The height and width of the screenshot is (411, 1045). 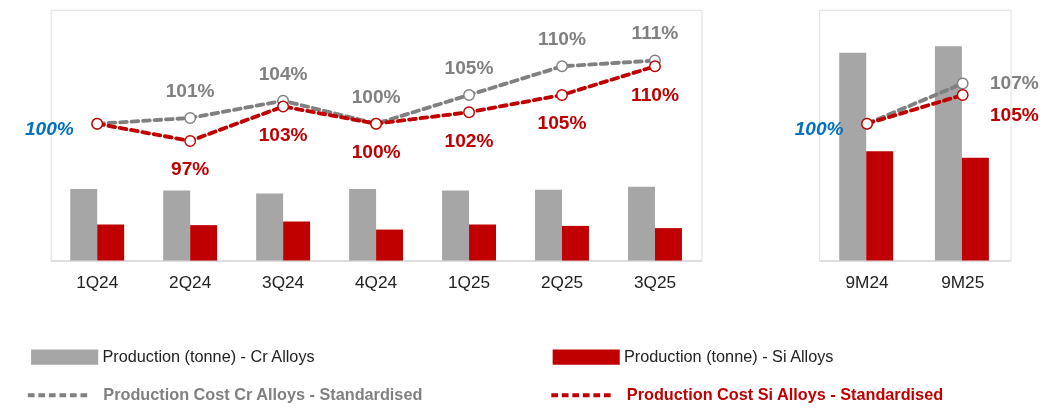 What do you see at coordinates (208, 355) in the screenshot?
I see `legend-label: Production (tonne) - Cr Alloys` at bounding box center [208, 355].